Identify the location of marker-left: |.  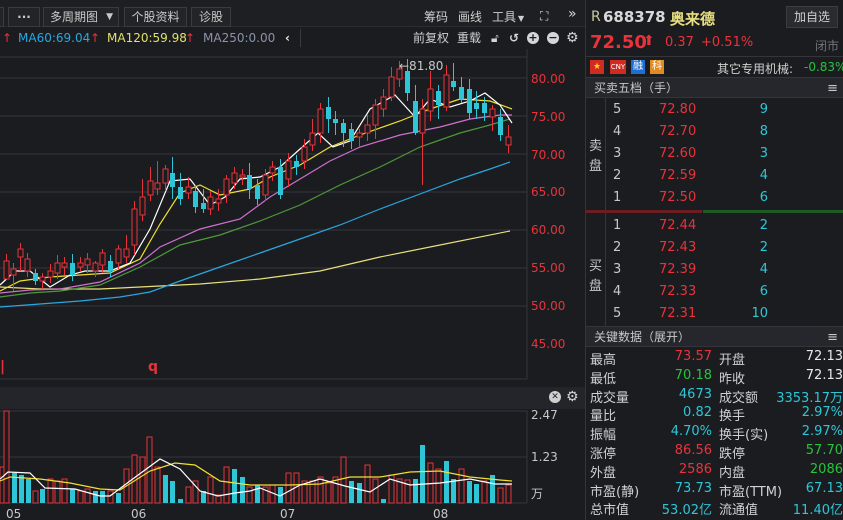
(2, 367).